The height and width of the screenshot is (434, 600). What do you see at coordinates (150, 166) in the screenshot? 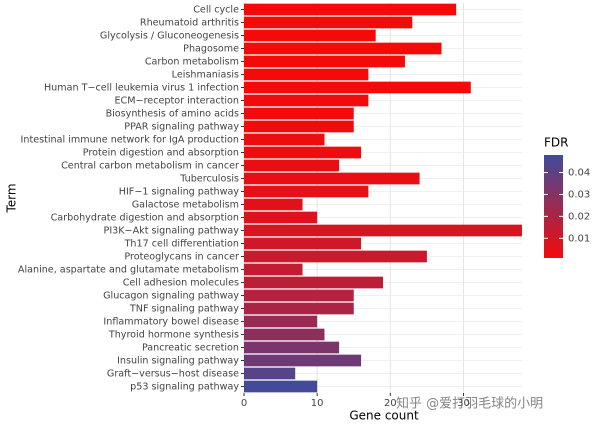
I see `y-tick-label: Central carbon metabolism in cancer` at bounding box center [150, 166].